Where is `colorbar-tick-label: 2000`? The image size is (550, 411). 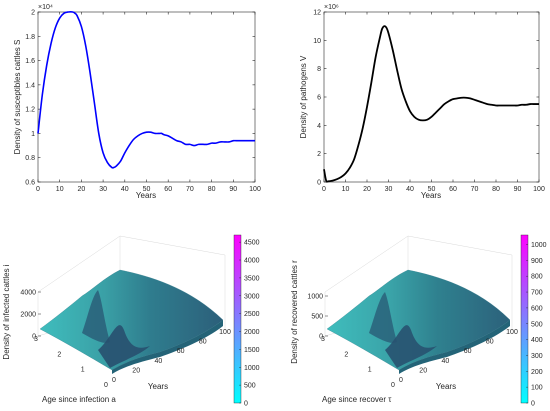
colorbar-tick-label: 2000 is located at coordinates (252, 332).